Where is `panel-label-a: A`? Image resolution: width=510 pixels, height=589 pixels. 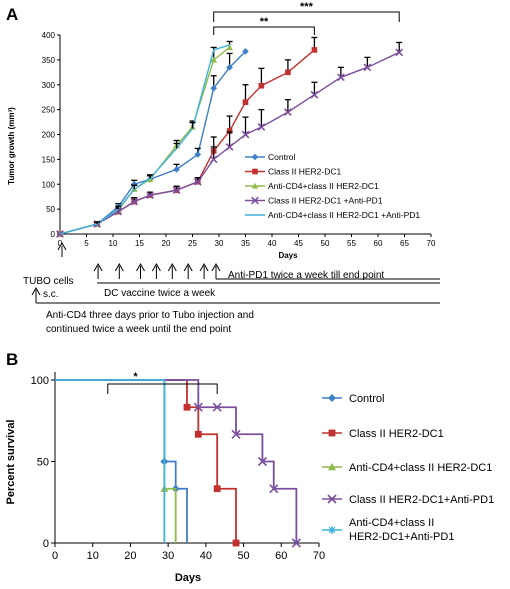 panel-label-a: A is located at coordinates (12, 14).